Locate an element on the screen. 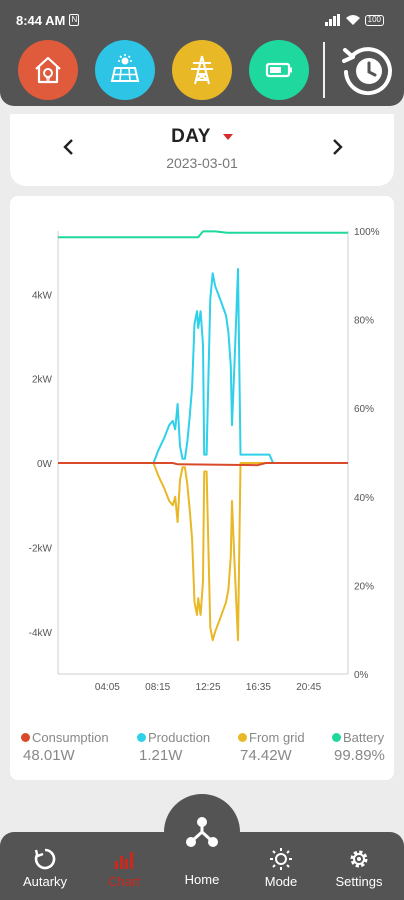 This screenshot has height=900, width=404. y-right-tick-label: 60% is located at coordinates (364, 409).